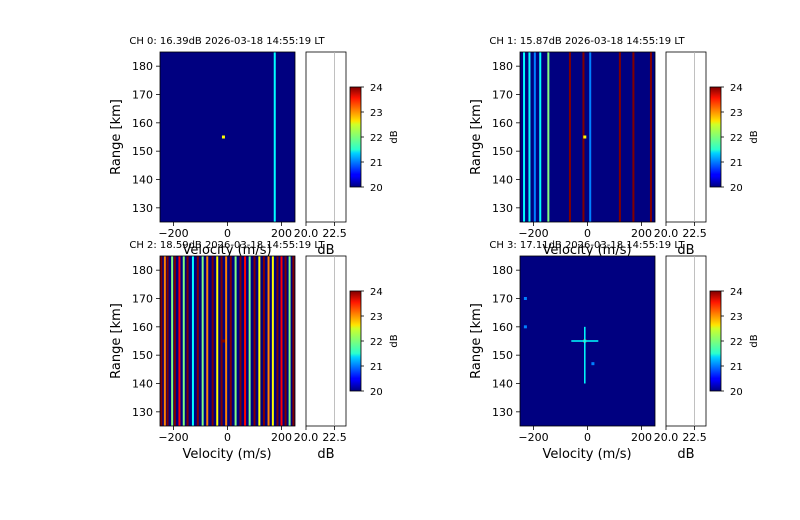  I want to click on heatmap-background, so click(227, 137).